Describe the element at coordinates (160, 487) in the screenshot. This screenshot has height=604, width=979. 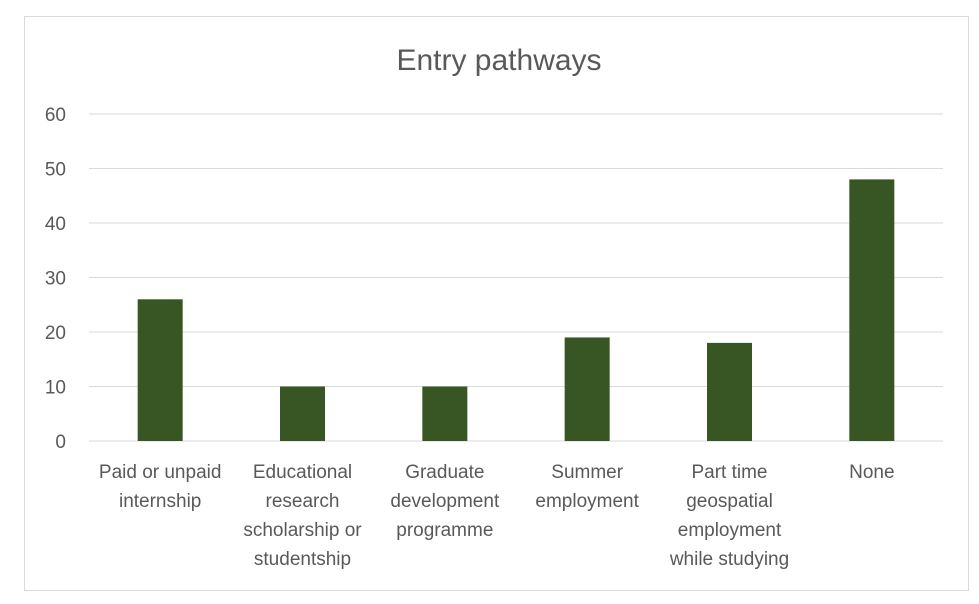
I see `x-category-label: Paid or unpaid internship` at that location.